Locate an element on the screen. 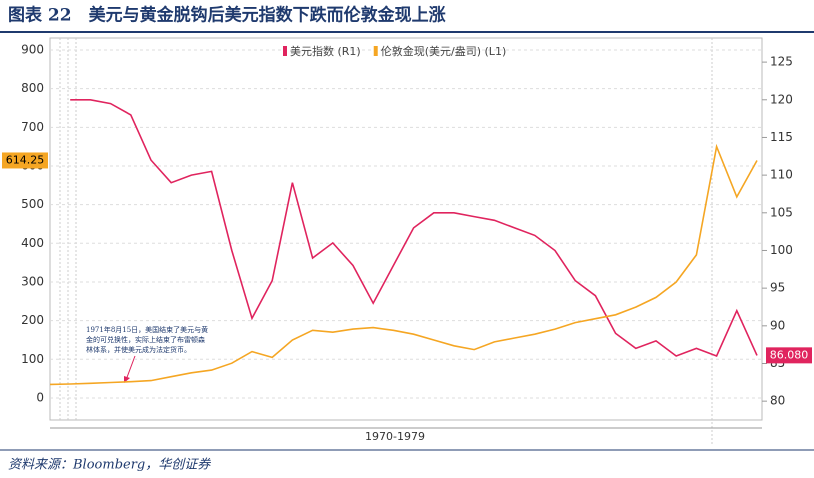 This screenshot has height=478, width=814. value-label: 614.25 is located at coordinates (25, 159).